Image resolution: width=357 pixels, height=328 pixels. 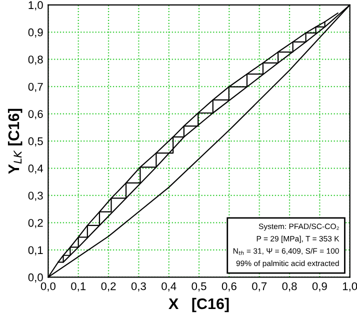 What do you see at coordinates (35, 87) in the screenshot?
I see `y-tick-label: 0,7` at bounding box center [35, 87].